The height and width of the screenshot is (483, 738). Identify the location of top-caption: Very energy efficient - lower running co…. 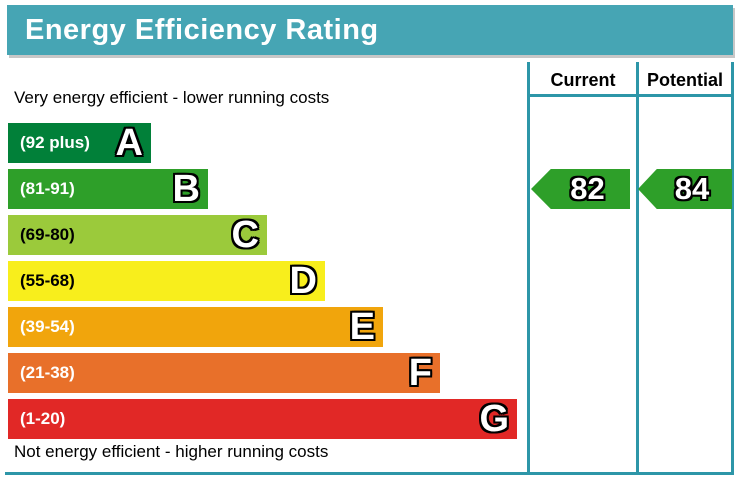
(172, 97).